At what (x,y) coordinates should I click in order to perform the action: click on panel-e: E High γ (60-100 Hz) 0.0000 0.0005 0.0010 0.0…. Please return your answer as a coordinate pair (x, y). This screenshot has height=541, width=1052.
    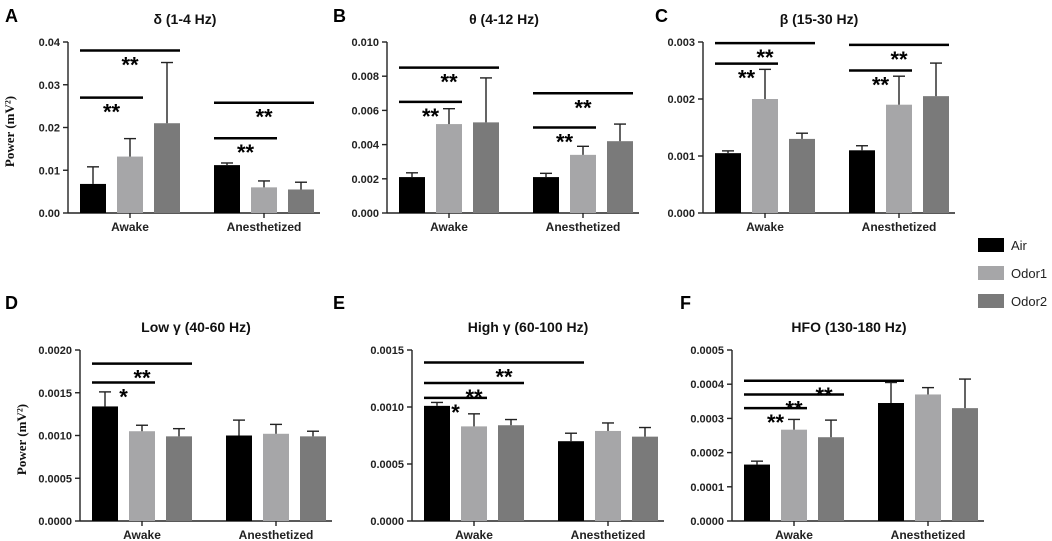
    Looking at the image, I should click on (498, 417).